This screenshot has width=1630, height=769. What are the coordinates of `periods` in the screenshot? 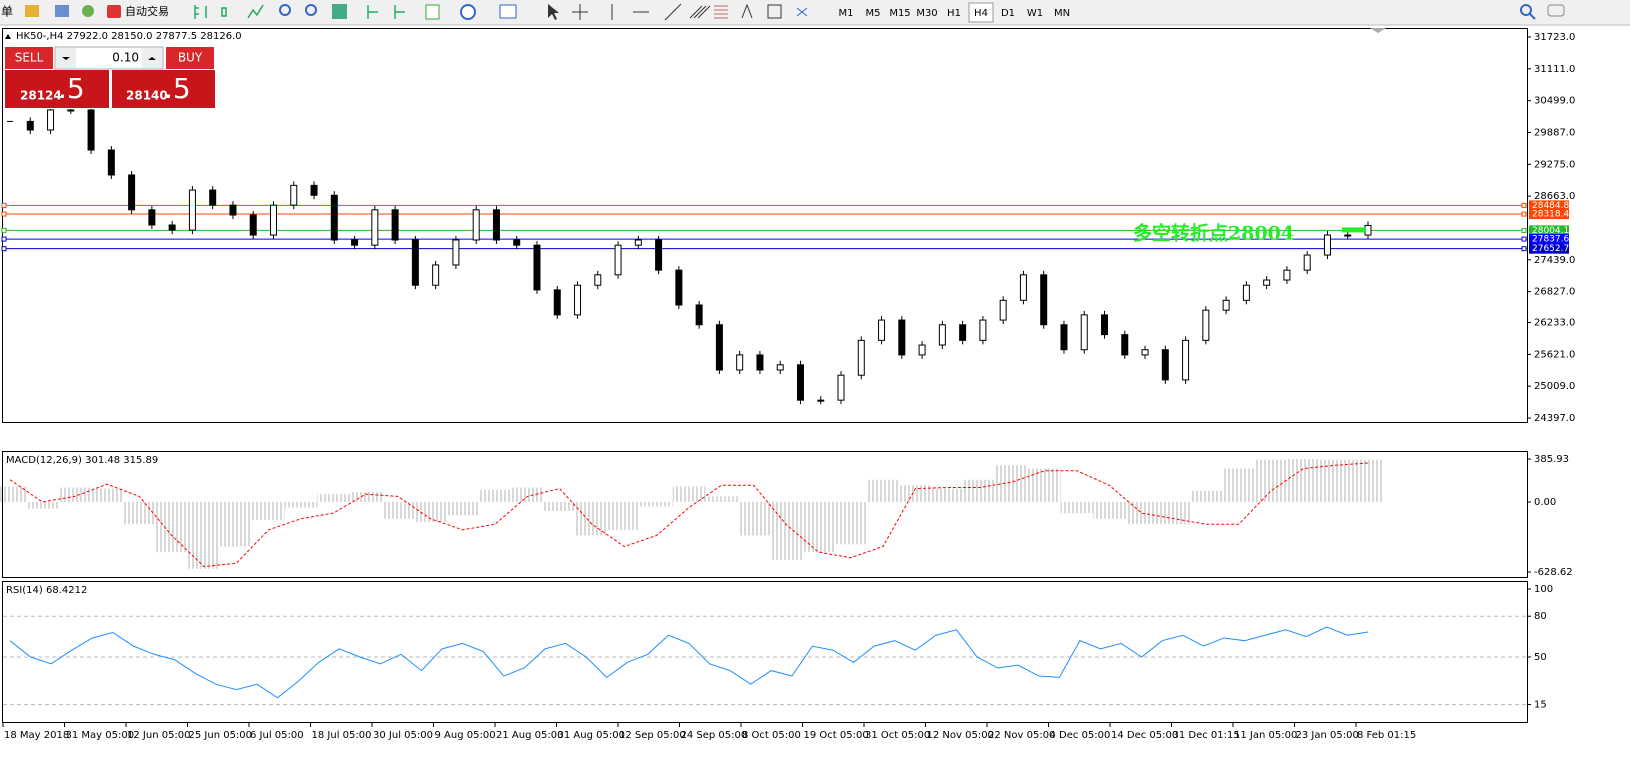 It's located at (468, 12).